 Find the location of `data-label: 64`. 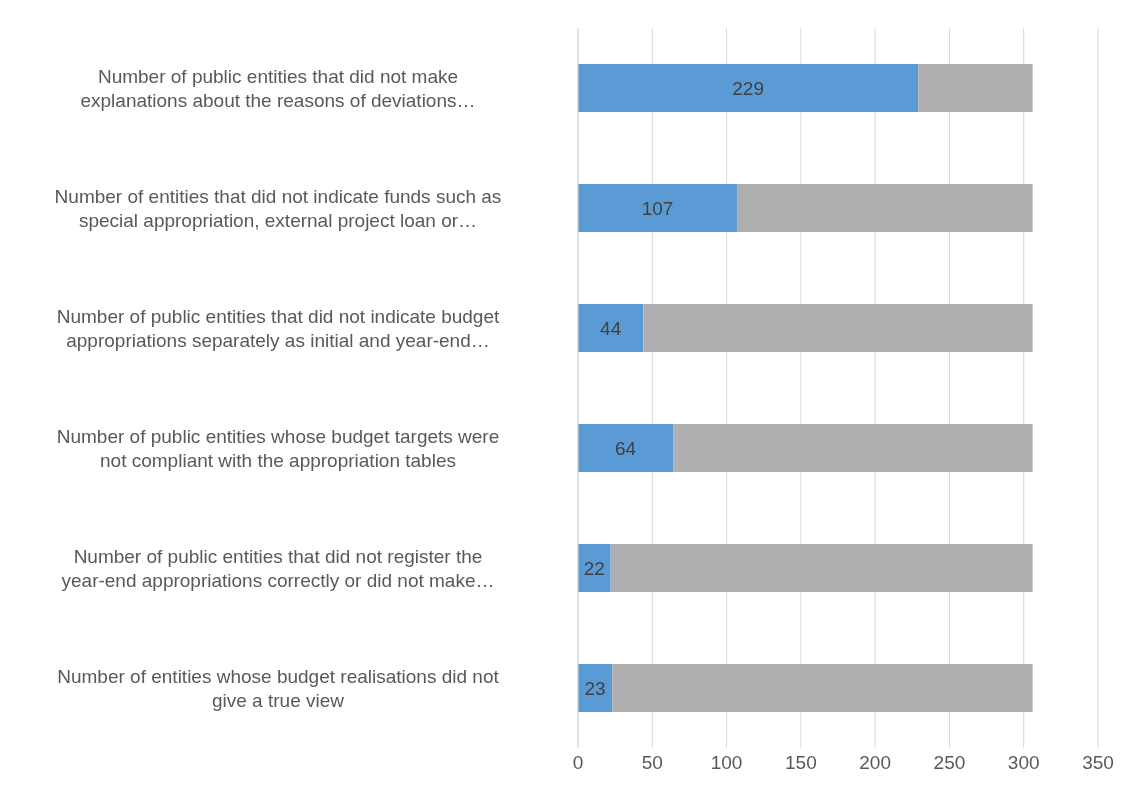

data-label: 64 is located at coordinates (625, 448).